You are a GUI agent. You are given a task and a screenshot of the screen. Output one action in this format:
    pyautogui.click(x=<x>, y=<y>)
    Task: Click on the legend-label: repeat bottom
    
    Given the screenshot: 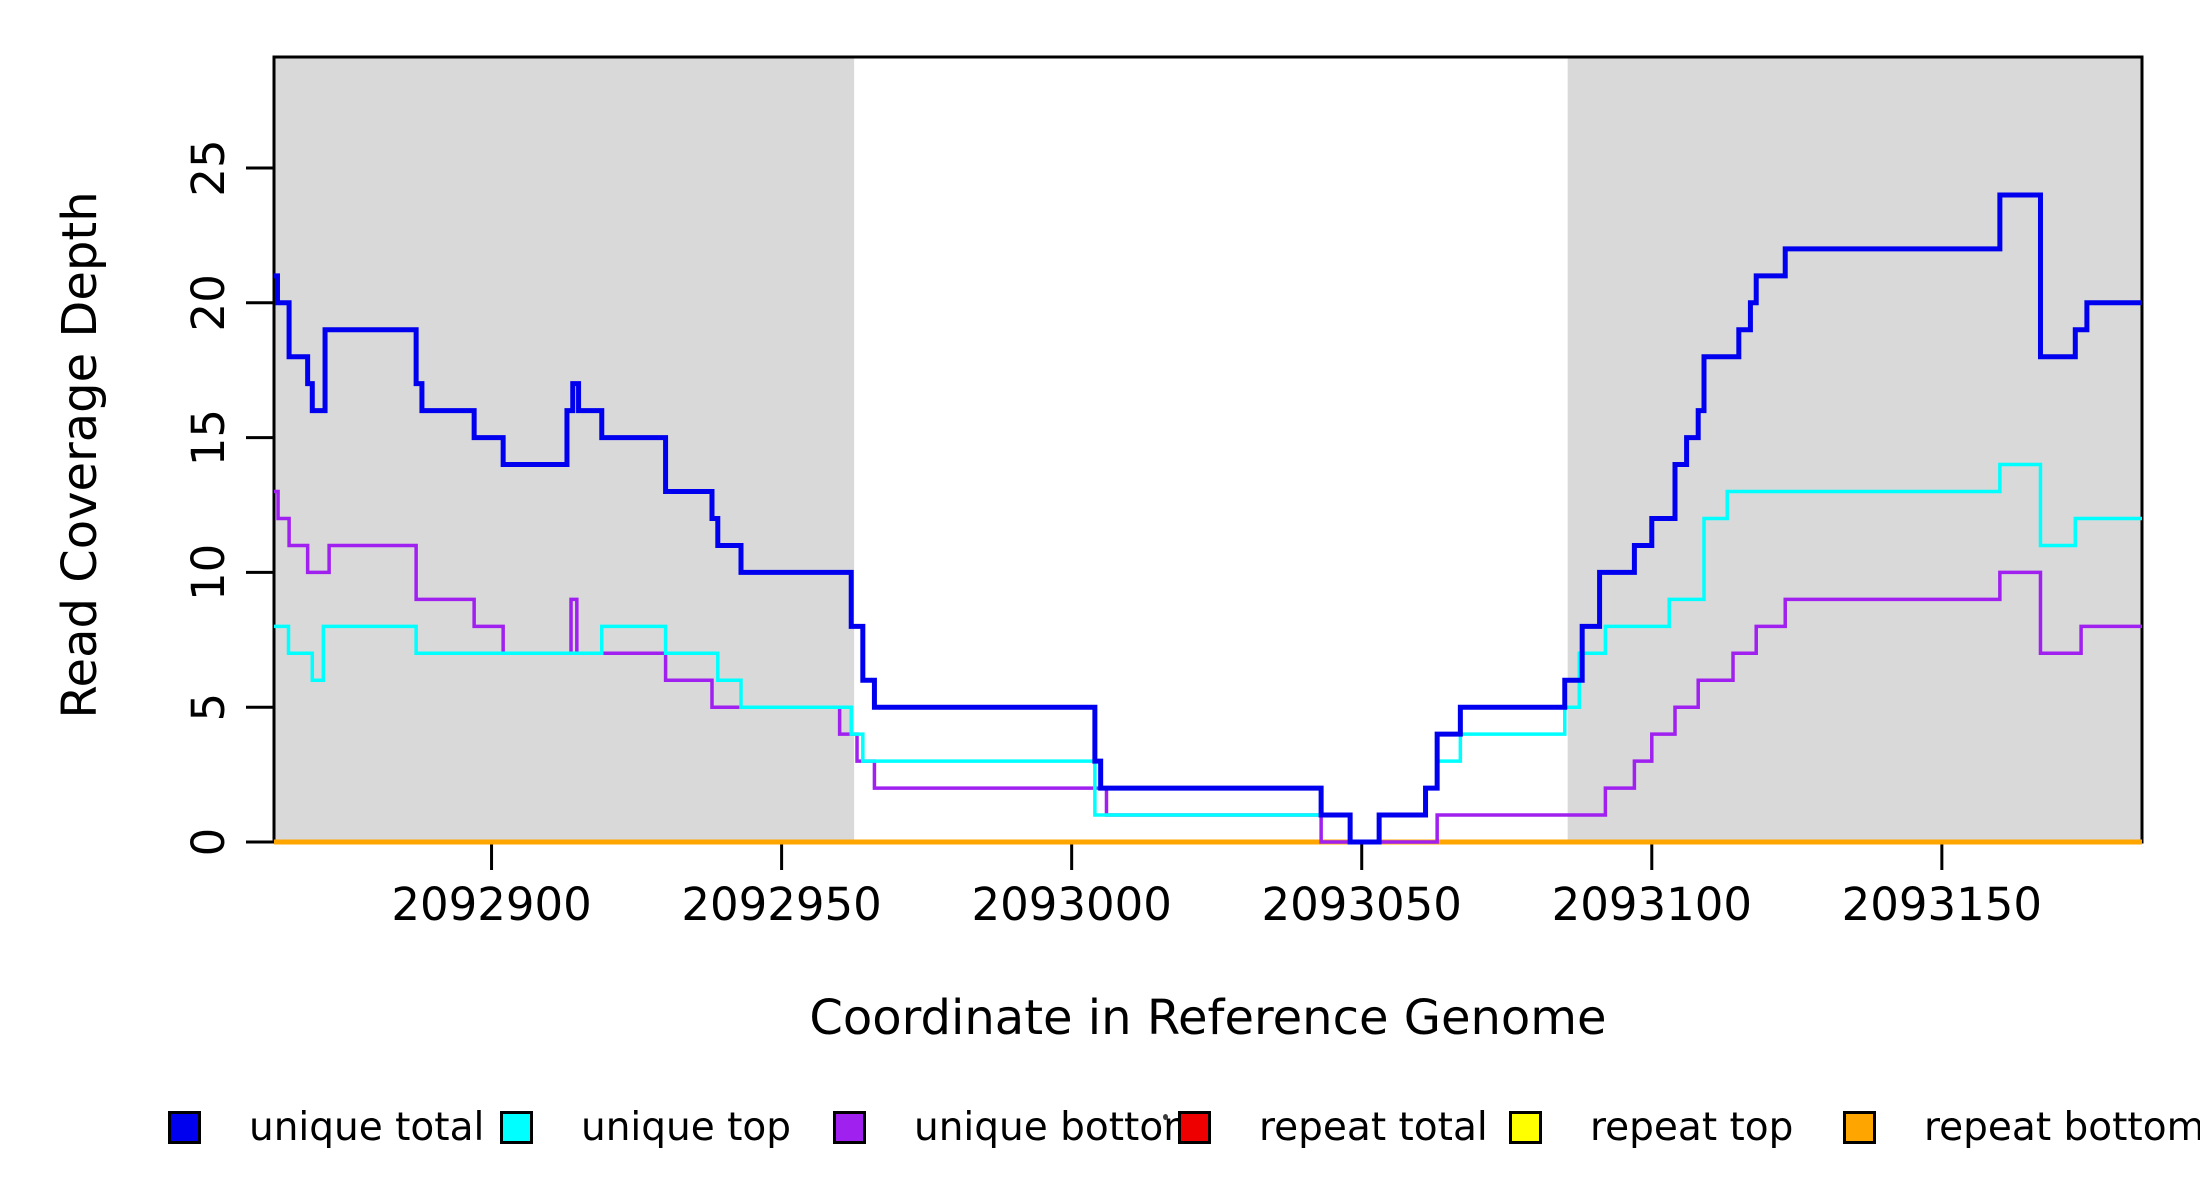 What is the action you would take?
    pyautogui.click(x=2062, y=1127)
    